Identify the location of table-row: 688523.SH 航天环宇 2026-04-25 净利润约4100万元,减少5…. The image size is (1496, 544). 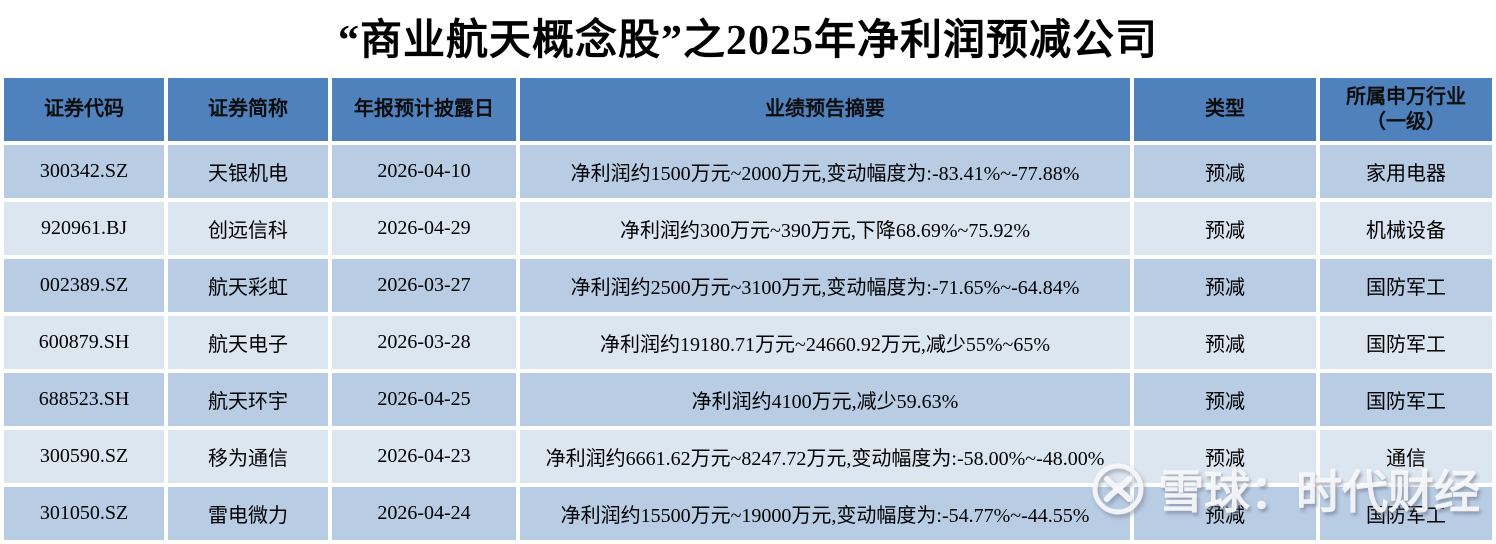
(748, 399).